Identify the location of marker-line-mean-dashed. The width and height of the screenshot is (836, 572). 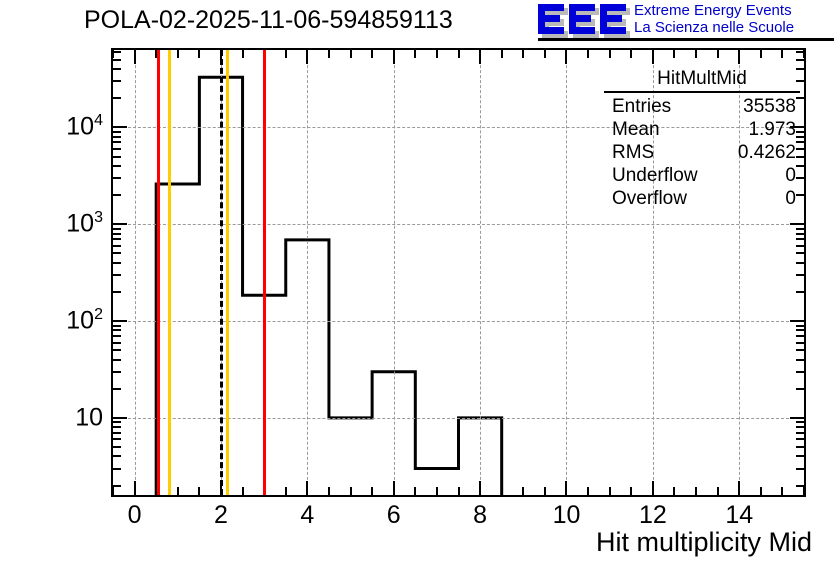
(221, 272).